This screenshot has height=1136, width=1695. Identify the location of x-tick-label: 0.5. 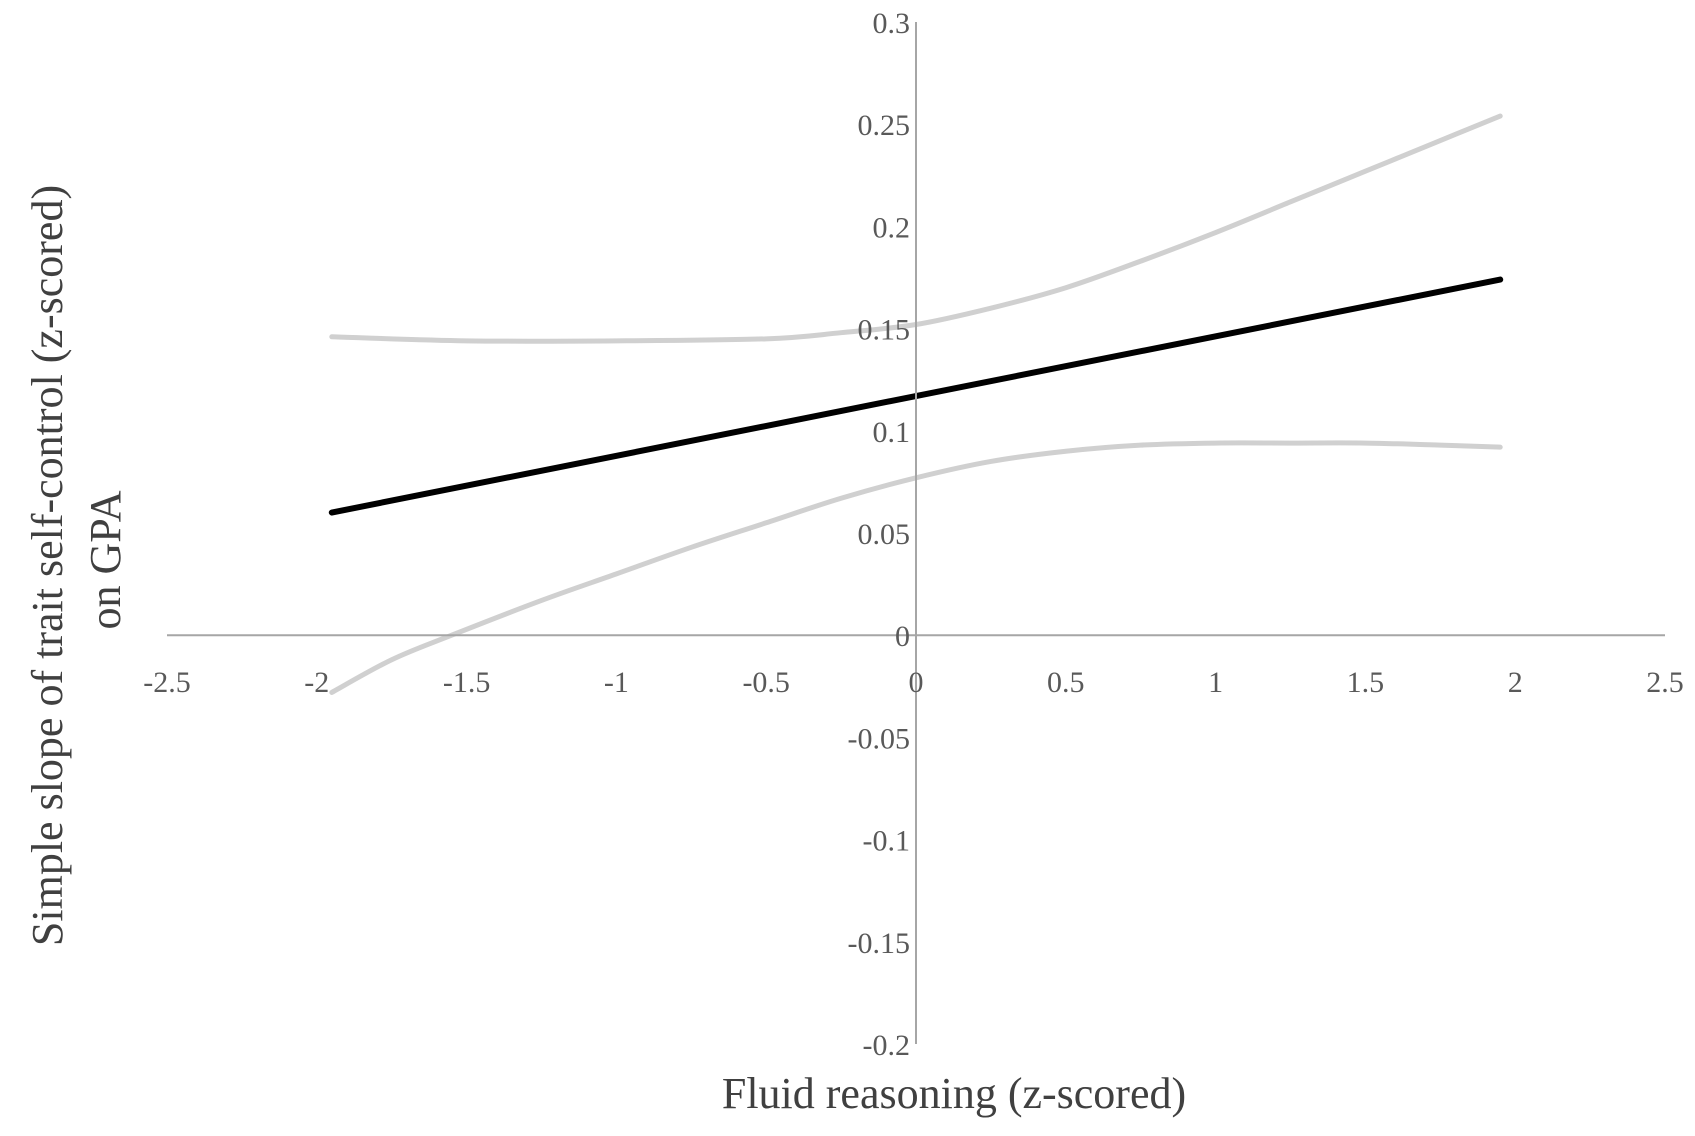
(1066, 682).